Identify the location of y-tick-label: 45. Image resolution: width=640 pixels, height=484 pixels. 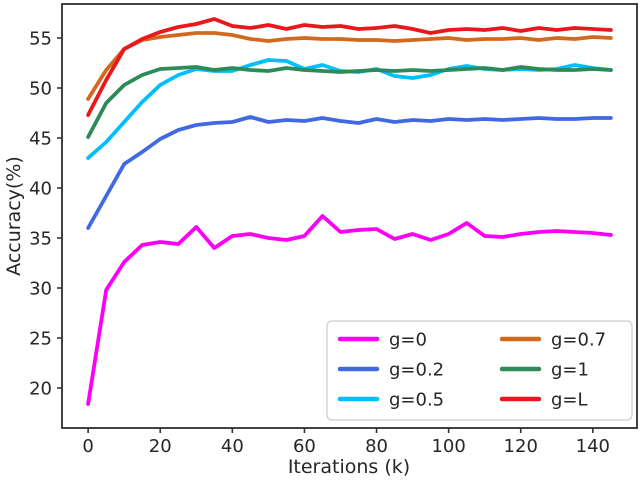
(40, 139).